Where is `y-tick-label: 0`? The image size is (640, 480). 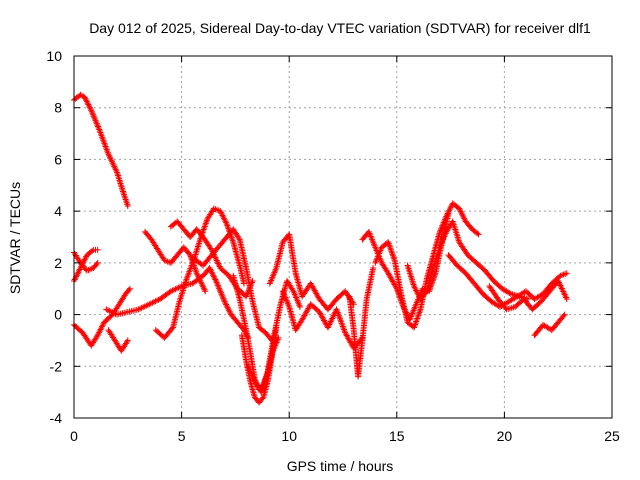 y-tick-label: 0 is located at coordinates (58, 315).